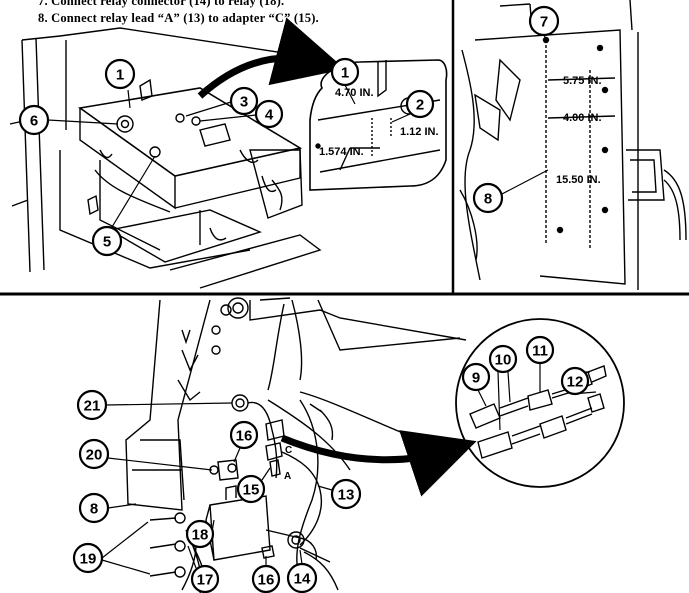  Describe the element at coordinates (287, 476) in the screenshot. I see `adapter-letter-label: A` at that location.